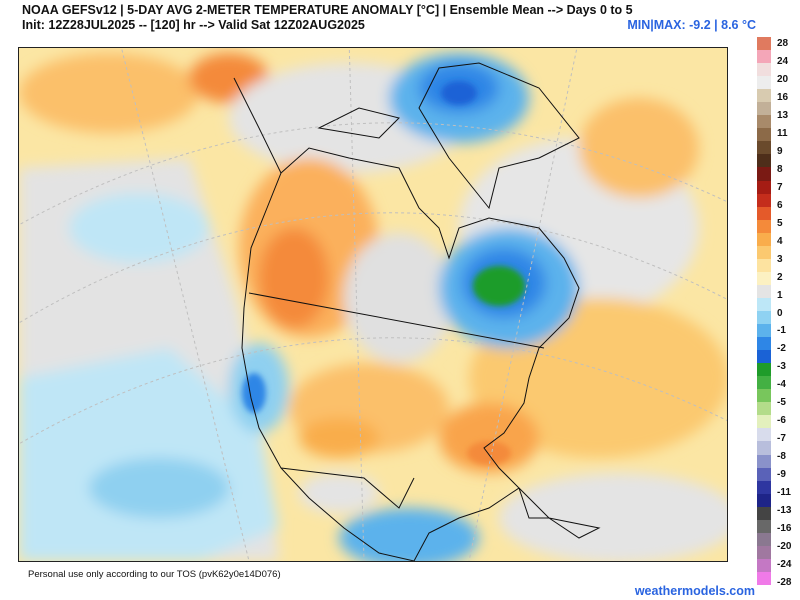  Describe the element at coordinates (781, 421) in the screenshot. I see `legend-label: -6` at that location.